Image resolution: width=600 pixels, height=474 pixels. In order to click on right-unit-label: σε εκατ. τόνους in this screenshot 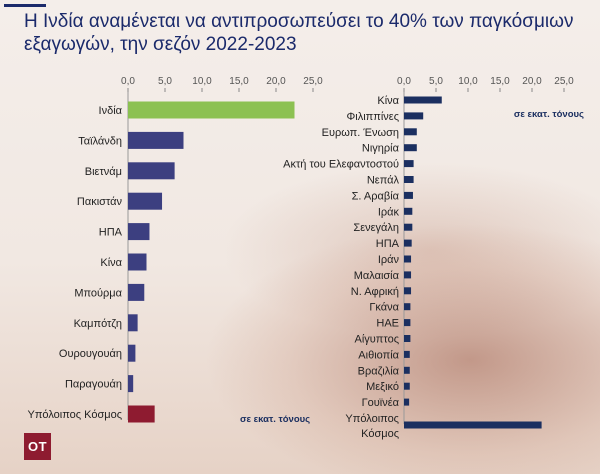, I will do `click(549, 114)`.